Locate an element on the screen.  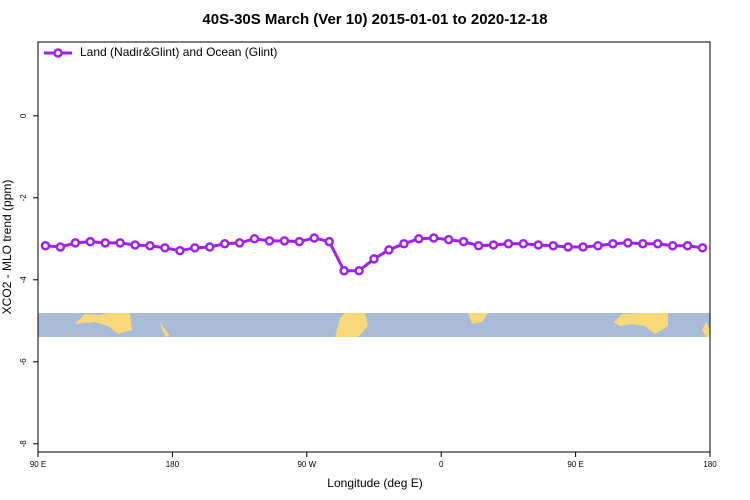
legend-marker is located at coordinates (58, 53).